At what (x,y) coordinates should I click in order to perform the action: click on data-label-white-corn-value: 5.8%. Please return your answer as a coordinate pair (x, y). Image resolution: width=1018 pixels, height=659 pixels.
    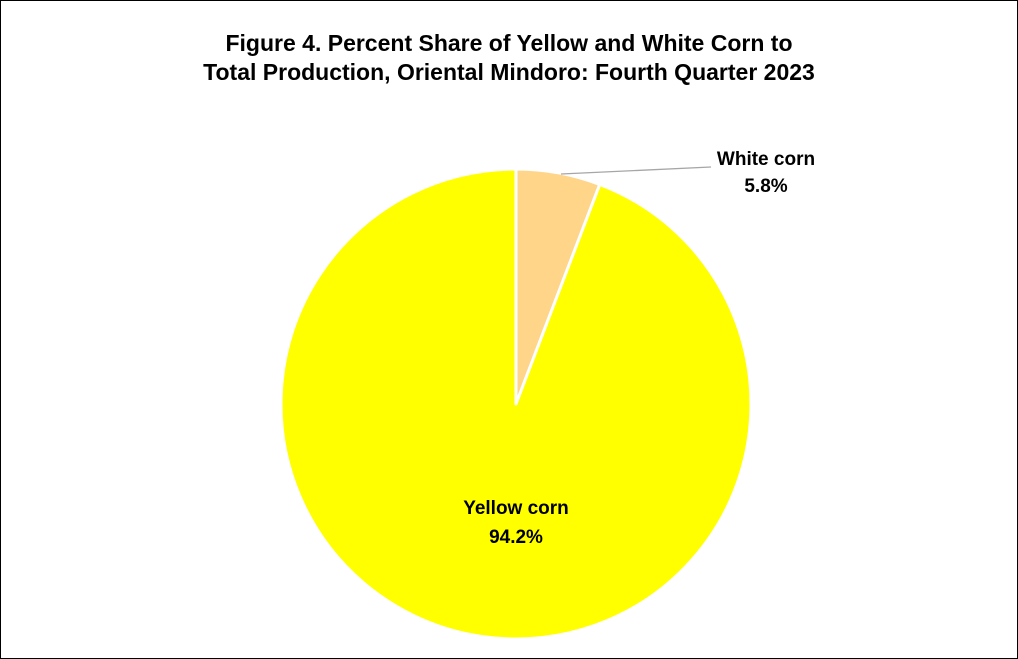
    Looking at the image, I should click on (765, 186).